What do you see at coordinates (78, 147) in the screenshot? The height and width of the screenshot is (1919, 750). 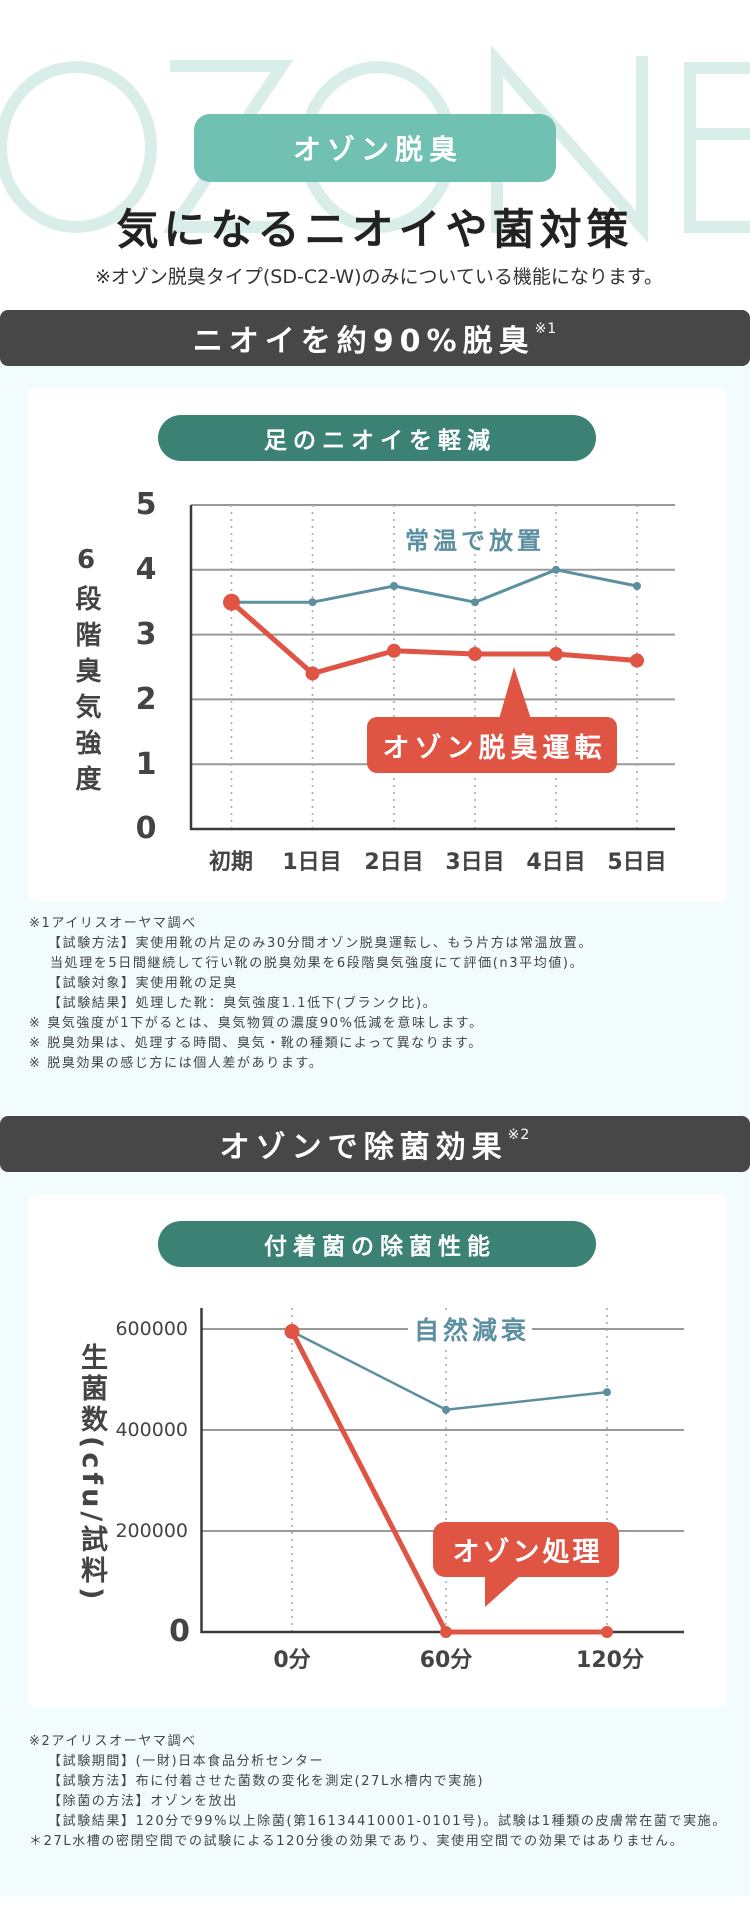 I see `watermark-letter-o` at bounding box center [78, 147].